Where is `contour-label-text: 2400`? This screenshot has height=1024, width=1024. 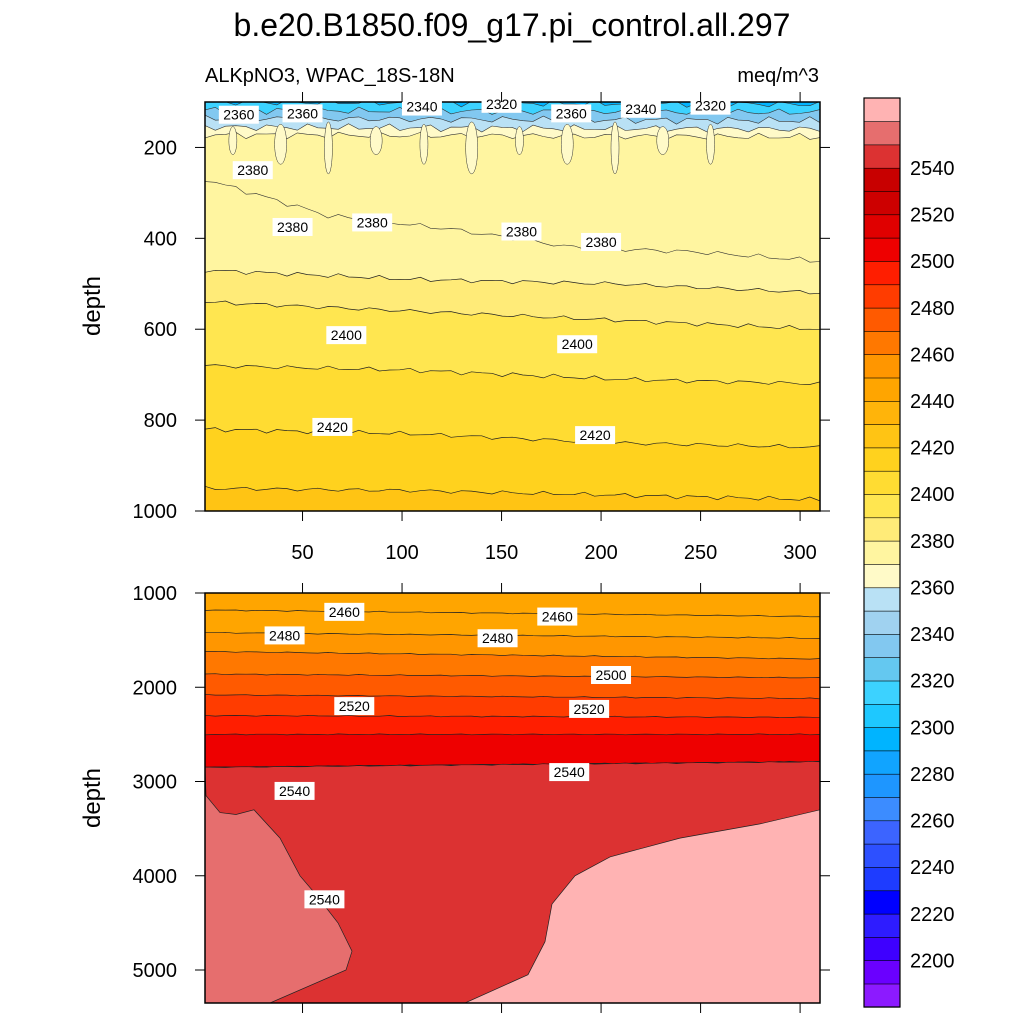
contour-label-text: 2400 is located at coordinates (577, 344).